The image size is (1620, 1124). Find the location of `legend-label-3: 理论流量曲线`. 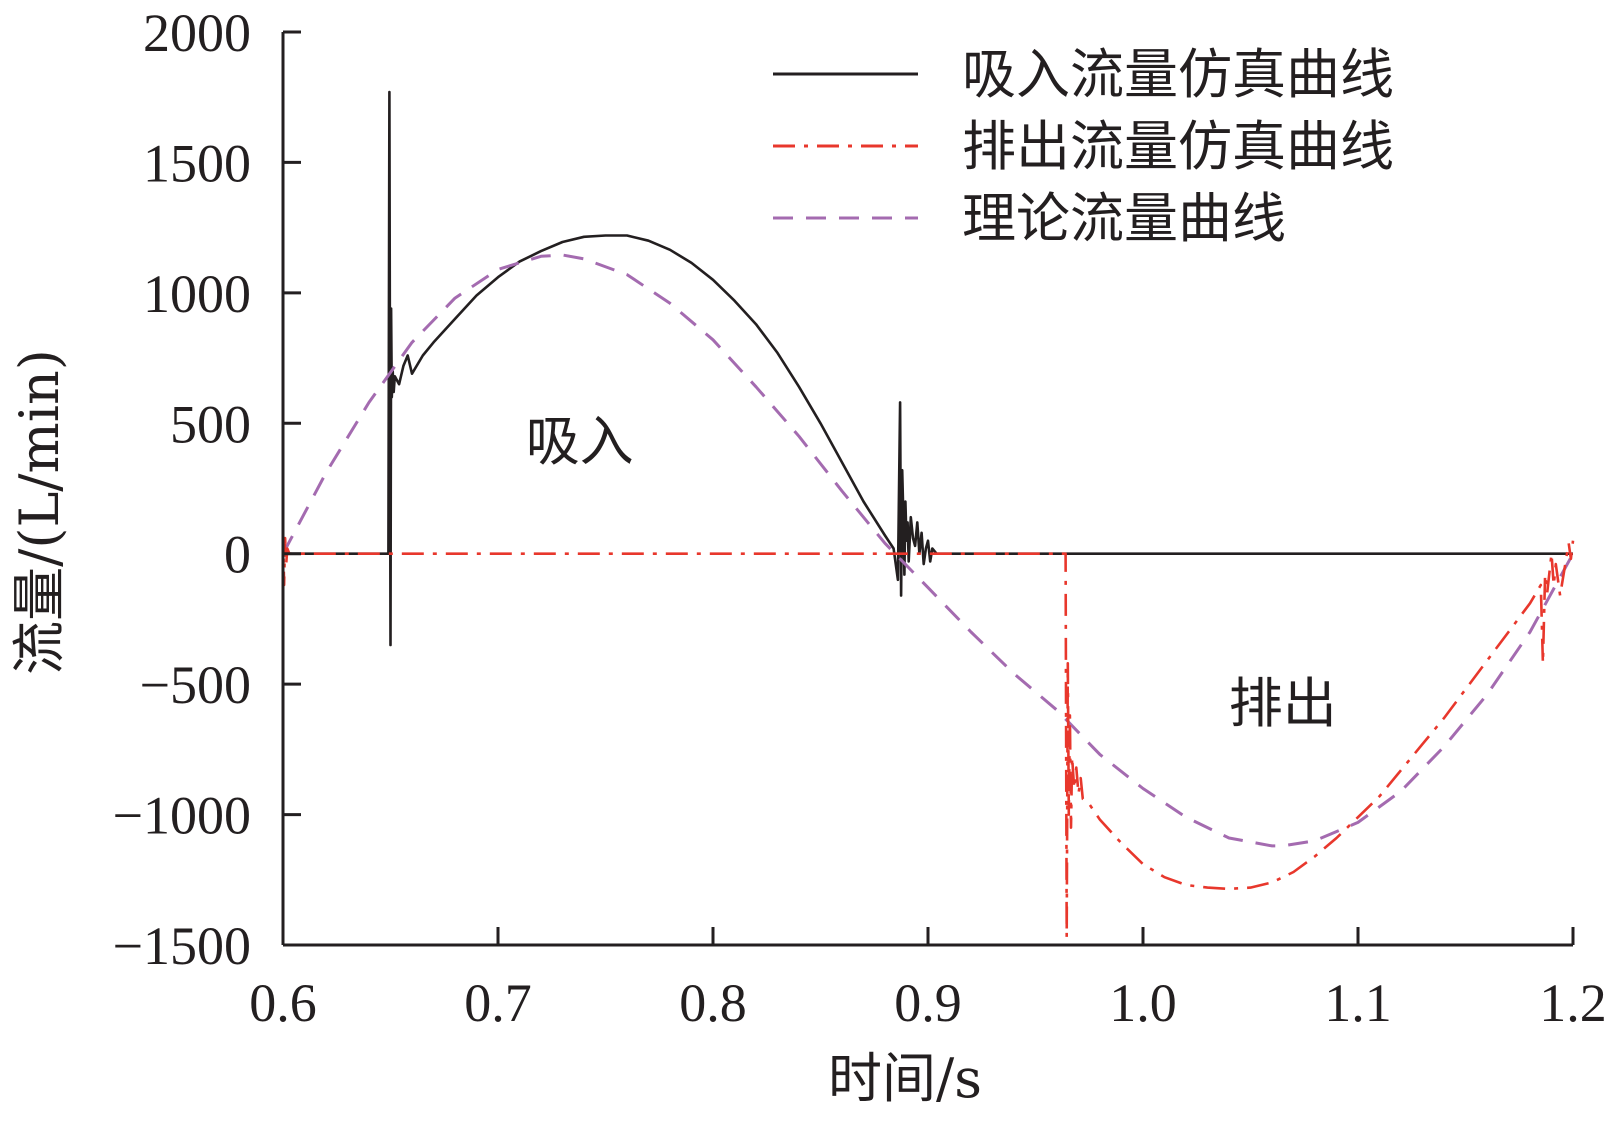

legend-label-3: 理论流量曲线 is located at coordinates (1124, 218).